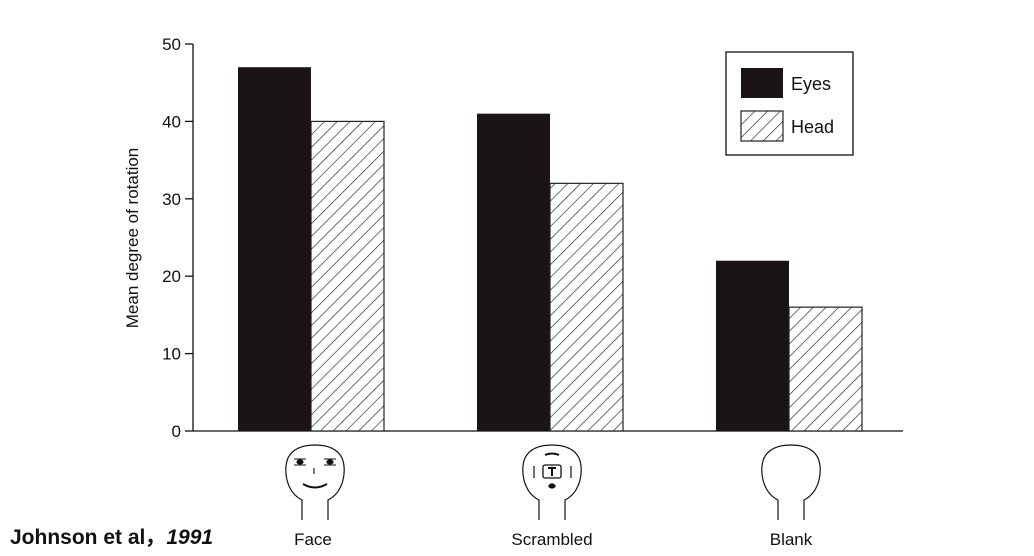 The height and width of the screenshot is (556, 1034). Describe the element at coordinates (347, 276) in the screenshot. I see `bar-head-face` at that location.